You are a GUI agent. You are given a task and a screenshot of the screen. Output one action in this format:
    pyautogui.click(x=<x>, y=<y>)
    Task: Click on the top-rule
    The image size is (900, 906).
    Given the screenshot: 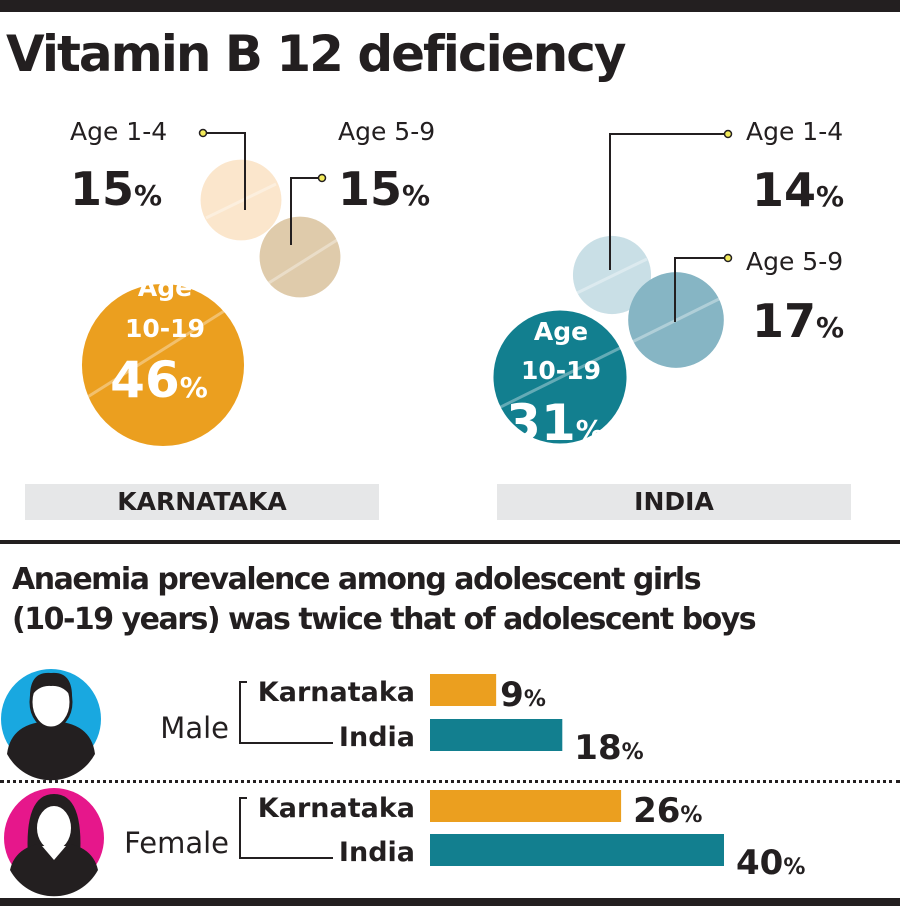 What is the action you would take?
    pyautogui.click(x=450, y=6)
    